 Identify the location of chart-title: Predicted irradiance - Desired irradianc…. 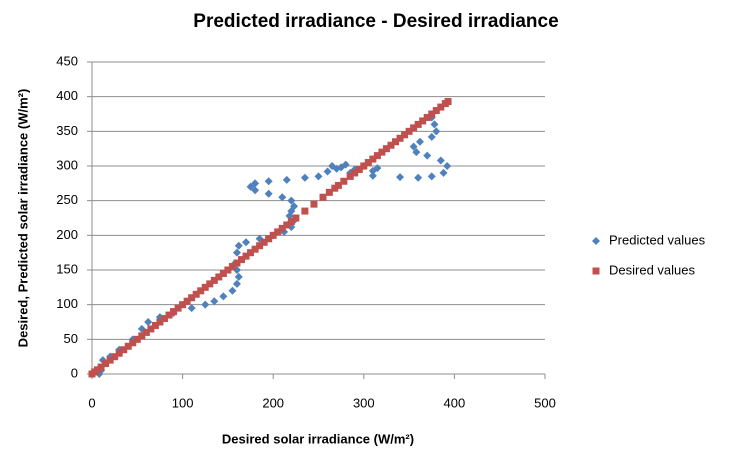
(375, 21).